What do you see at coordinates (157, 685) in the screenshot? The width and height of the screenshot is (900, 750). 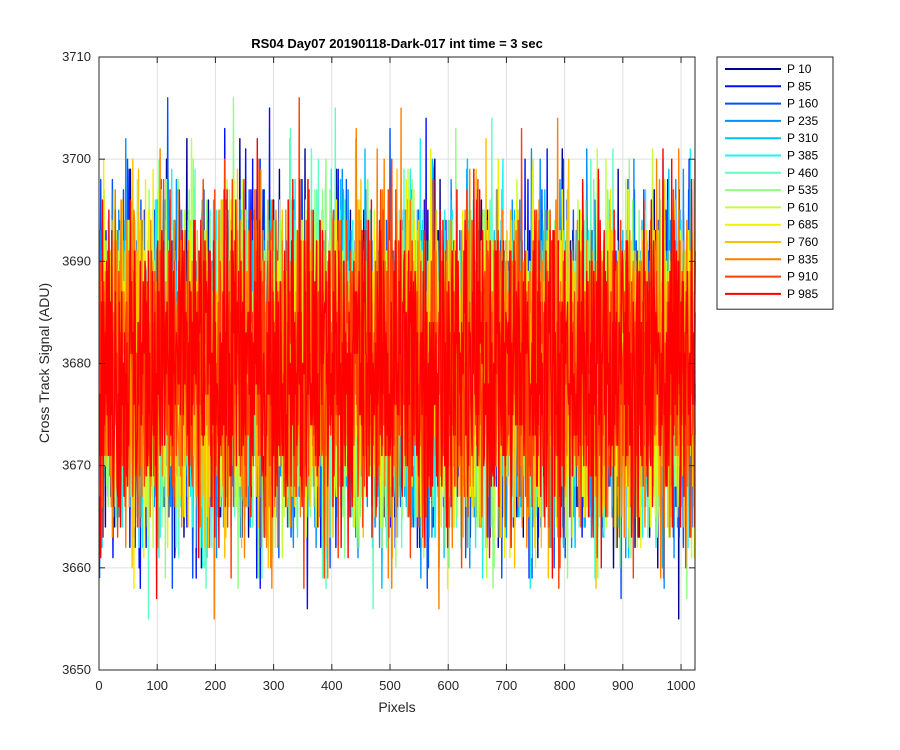 I see `x-tick-label: 100` at bounding box center [157, 685].